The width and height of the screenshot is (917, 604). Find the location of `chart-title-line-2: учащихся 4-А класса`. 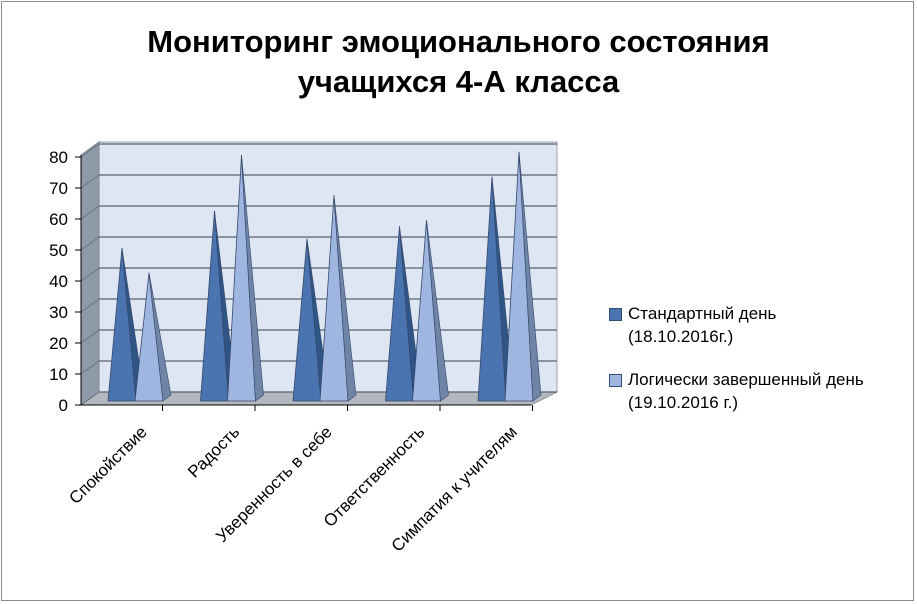

chart-title-line-2: учащихся 4-А класса is located at coordinates (458, 81).